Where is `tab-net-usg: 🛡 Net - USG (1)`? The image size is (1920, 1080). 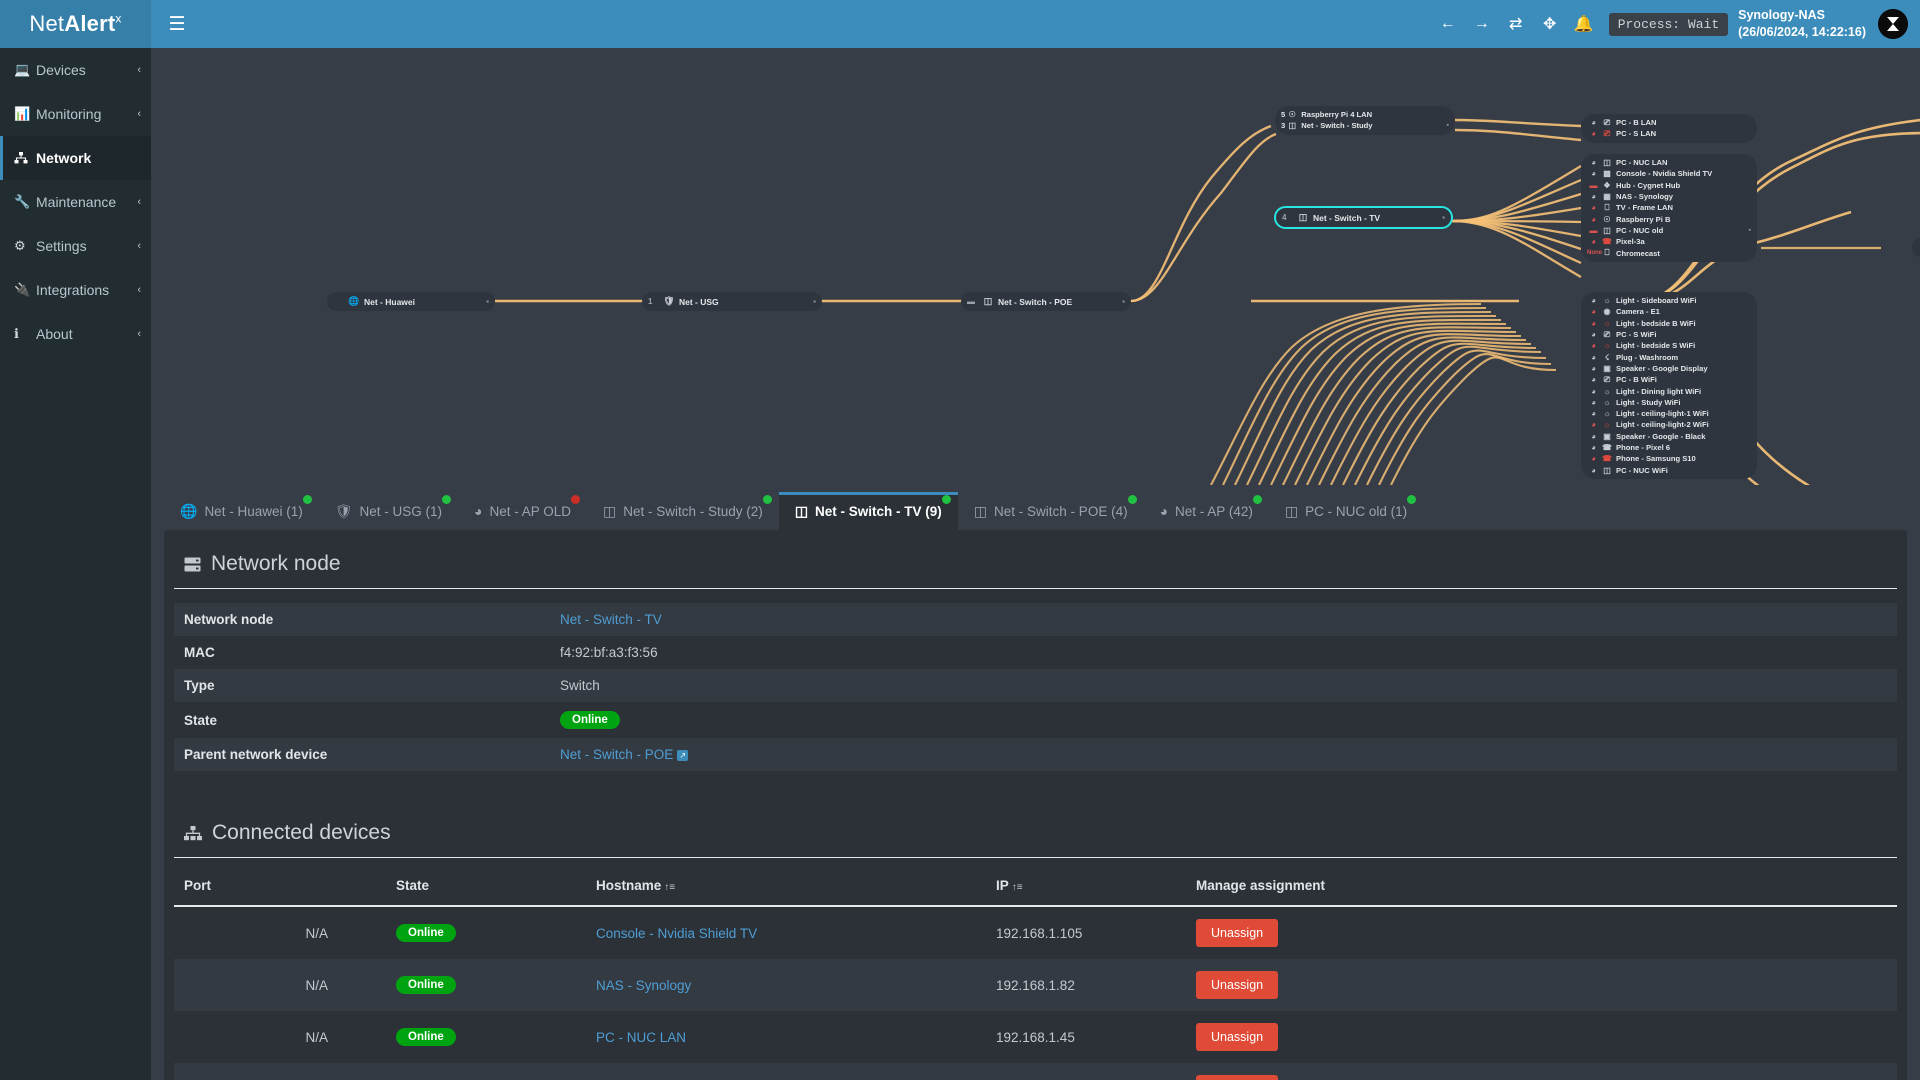
tab-net-usg: 🛡 Net - USG (1) is located at coordinates (388, 511).